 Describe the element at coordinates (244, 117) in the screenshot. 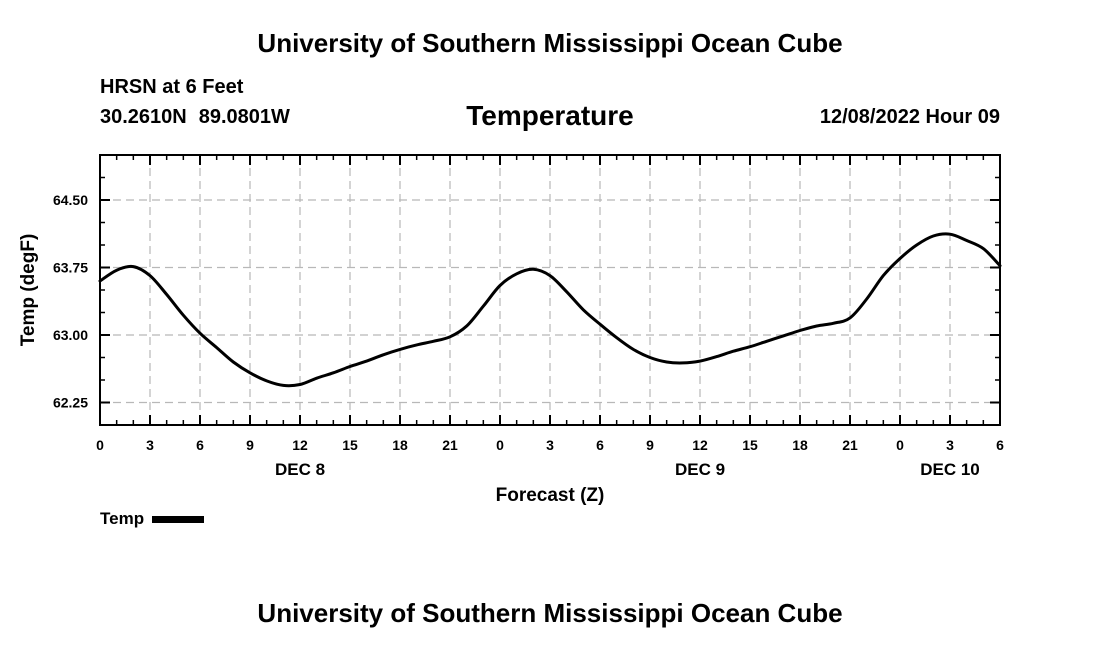

I see `longitude-value: 89.0801W` at that location.